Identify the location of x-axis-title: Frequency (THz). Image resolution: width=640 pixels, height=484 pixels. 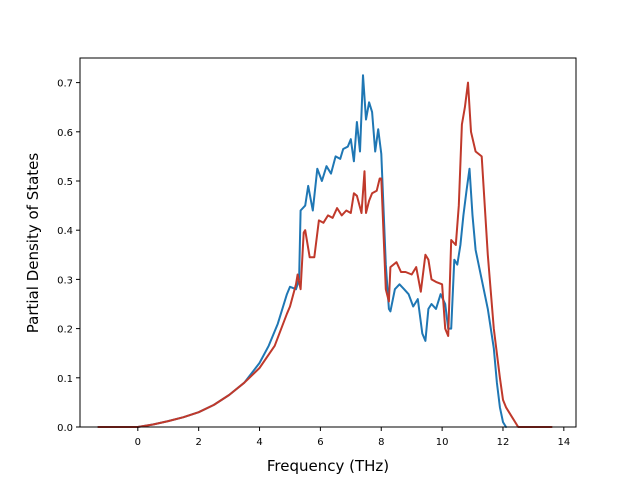
(328, 466).